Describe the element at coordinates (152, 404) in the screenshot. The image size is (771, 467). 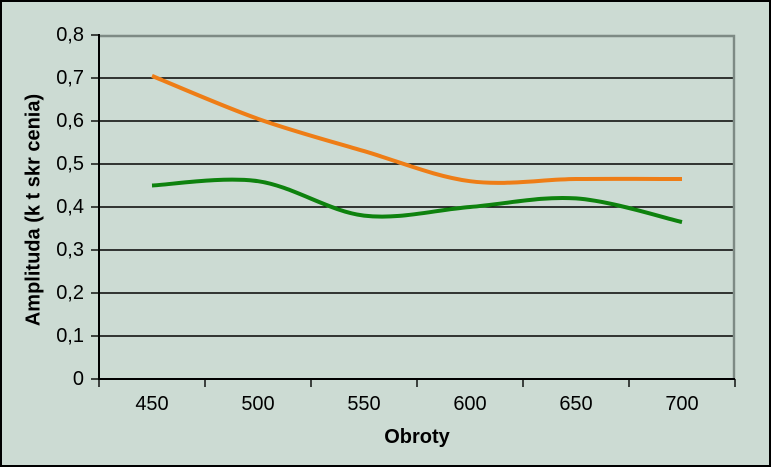
I see `x-tick-label: 450` at that location.